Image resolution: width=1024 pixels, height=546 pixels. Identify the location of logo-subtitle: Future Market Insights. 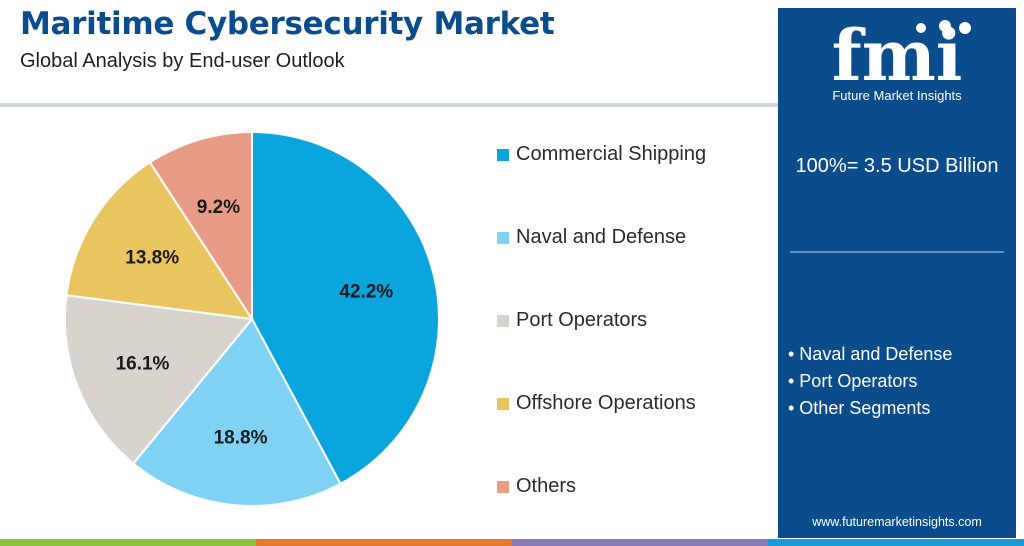
(897, 95).